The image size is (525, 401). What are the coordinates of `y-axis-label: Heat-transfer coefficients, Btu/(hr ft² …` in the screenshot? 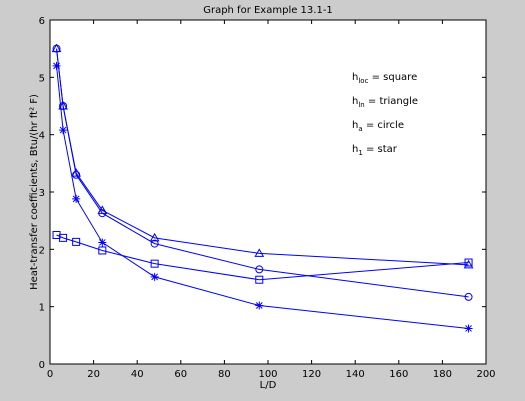 It's located at (34, 192).